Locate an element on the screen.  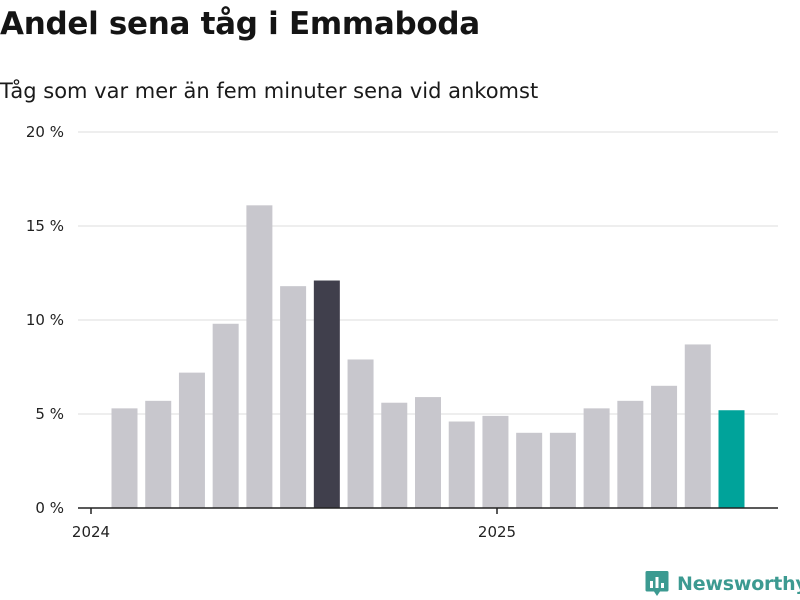
y-tick-label: 0 % is located at coordinates (49, 508).